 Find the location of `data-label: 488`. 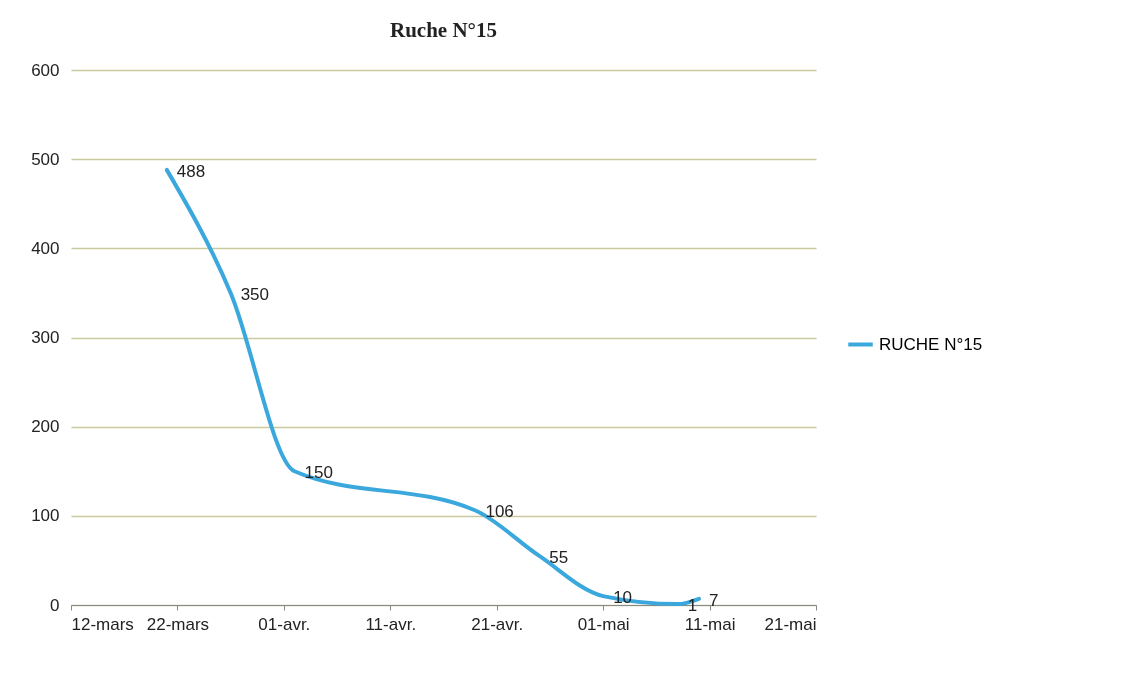

data-label: 488 is located at coordinates (191, 171).